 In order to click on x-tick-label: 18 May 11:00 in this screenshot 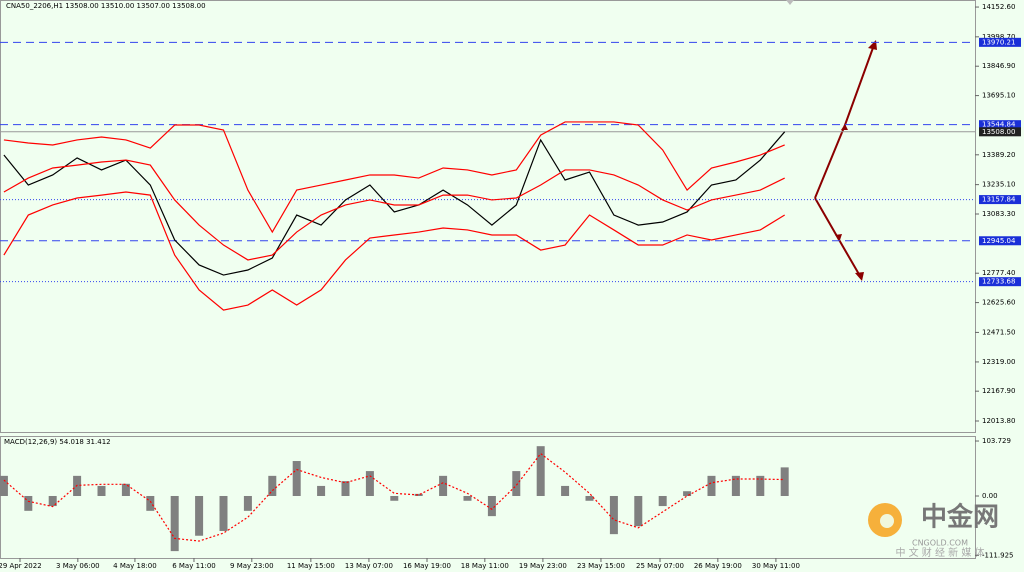, I will do `click(485, 566)`.